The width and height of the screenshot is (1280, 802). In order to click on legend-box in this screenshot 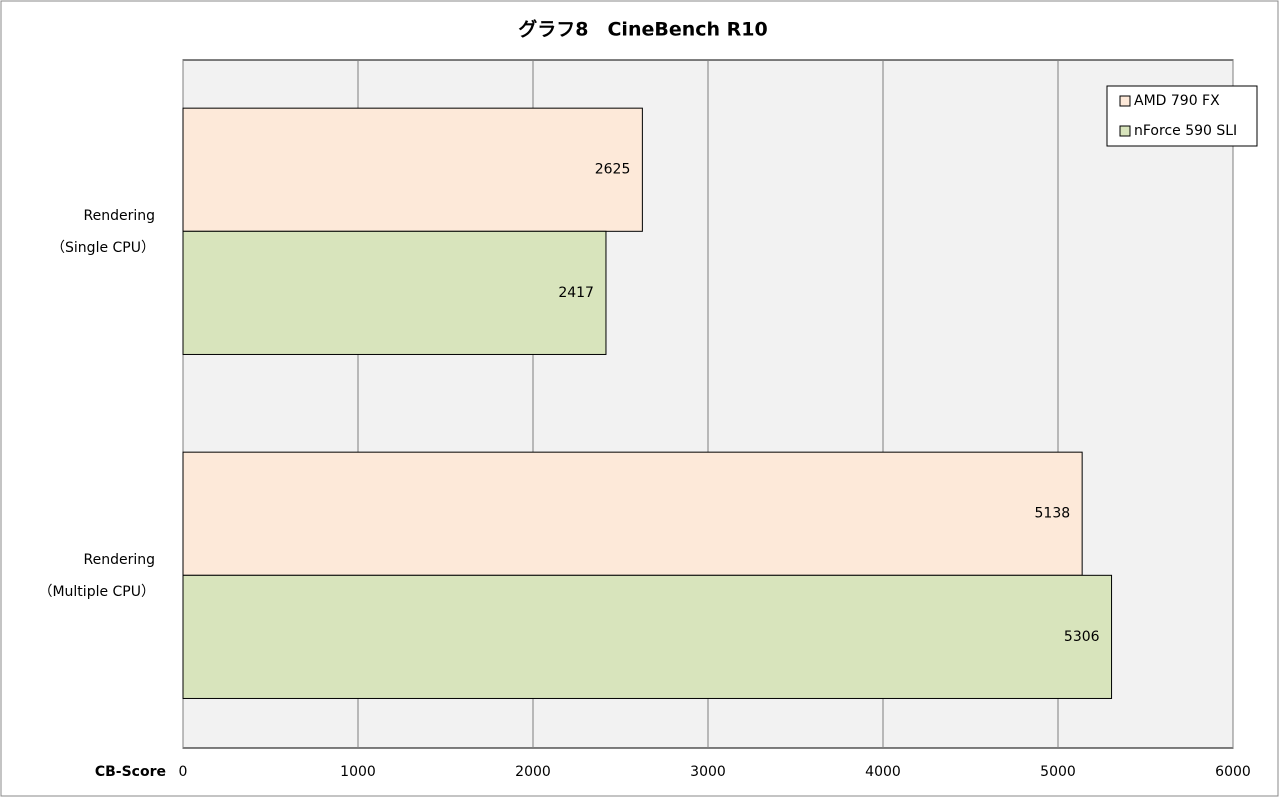, I will do `click(1182, 116)`.